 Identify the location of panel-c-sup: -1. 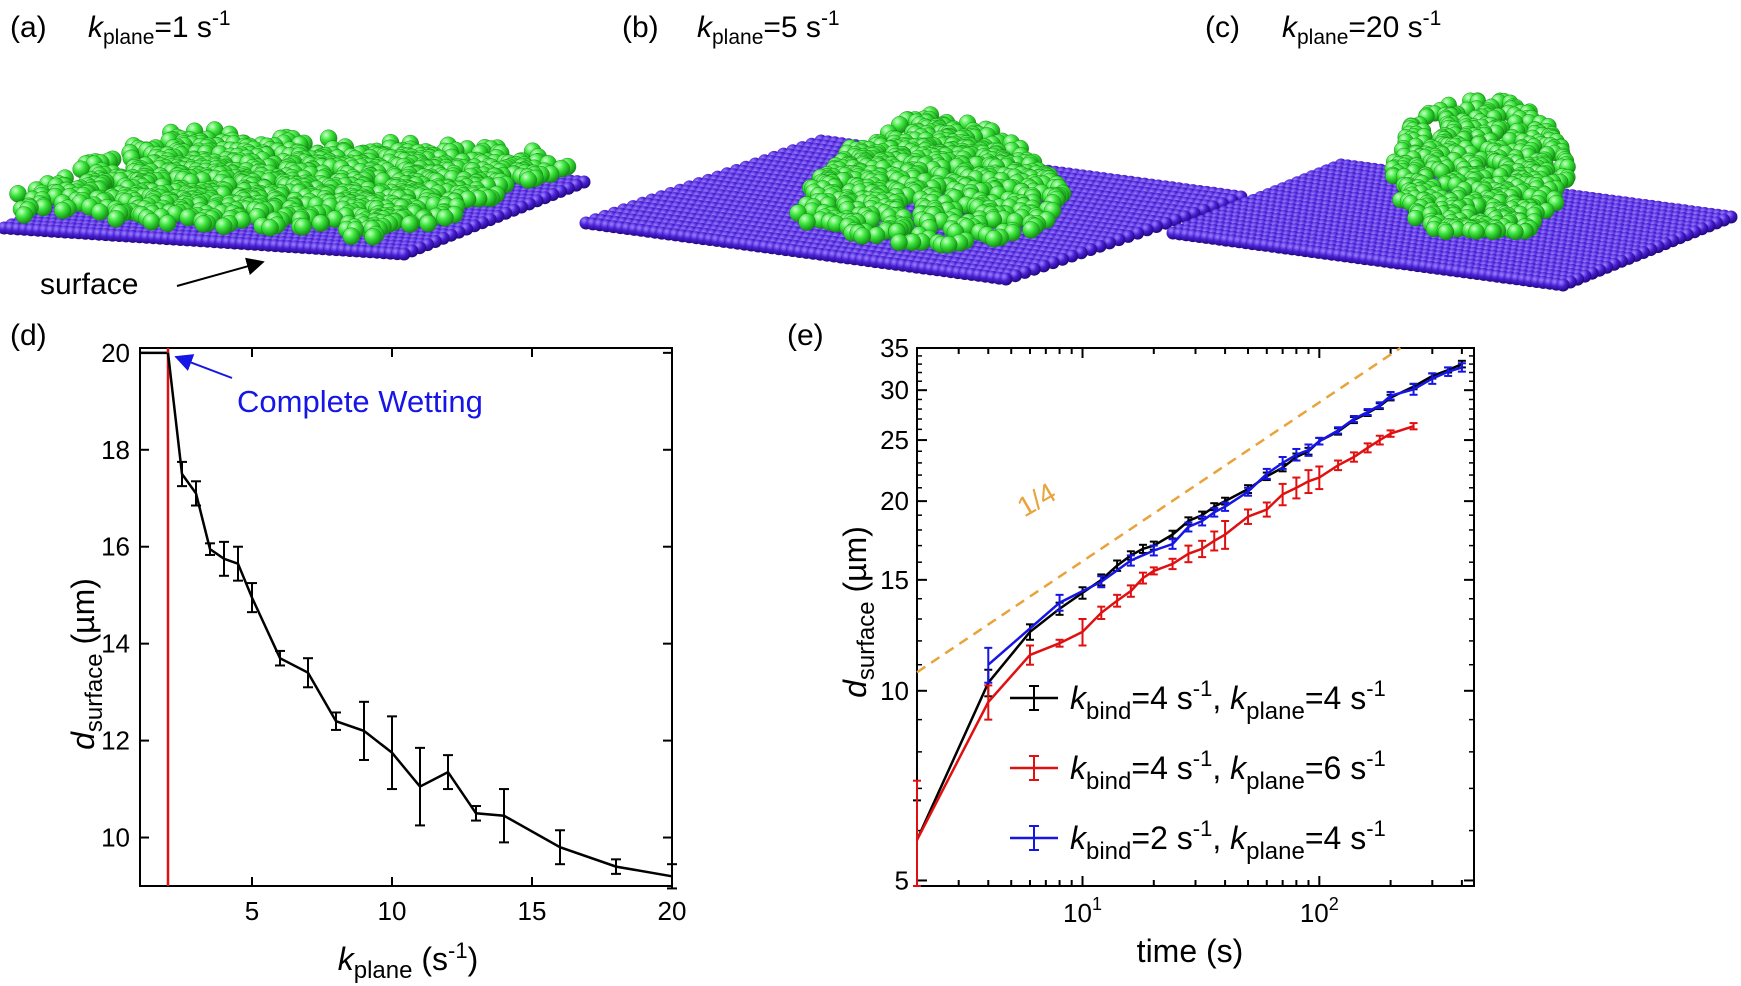
(1432, 18).